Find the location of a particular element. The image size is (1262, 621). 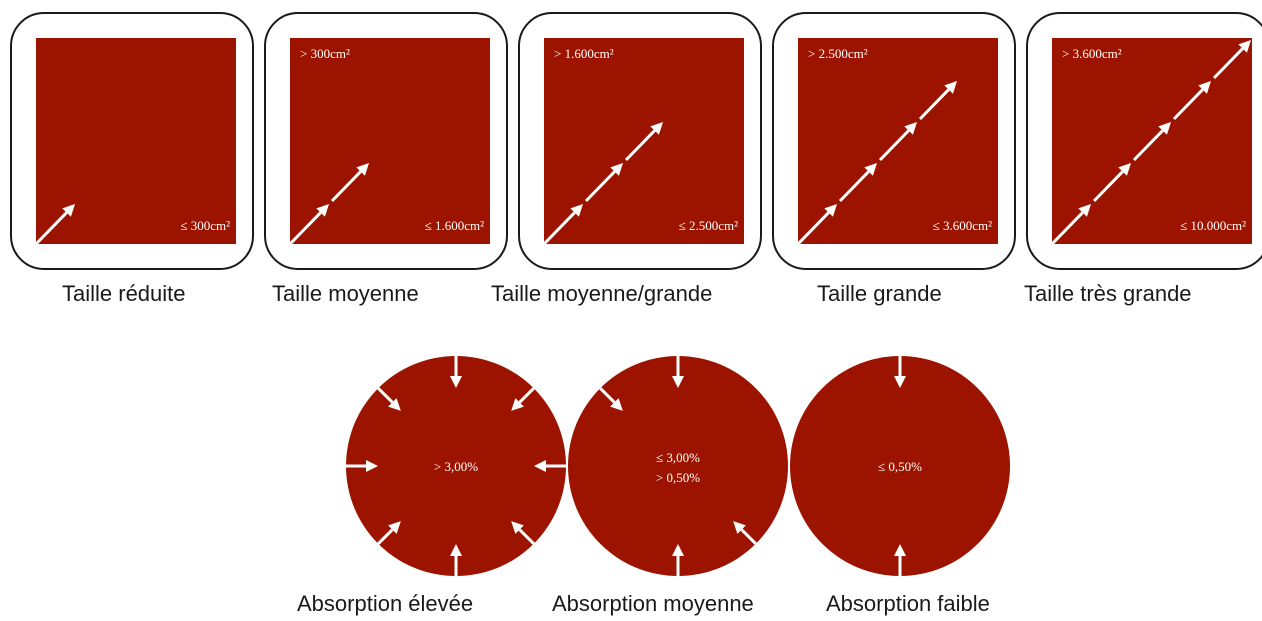

size-min-text: > 2.500cm² is located at coordinates (838, 53).